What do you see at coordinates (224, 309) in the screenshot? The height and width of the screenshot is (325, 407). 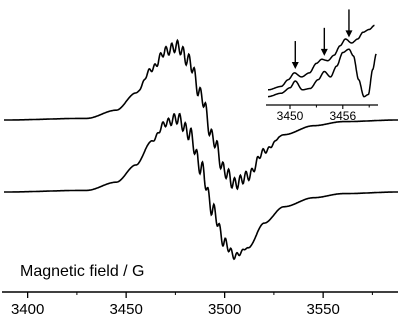 I see `x-tick-label: 3500` at bounding box center [224, 309].